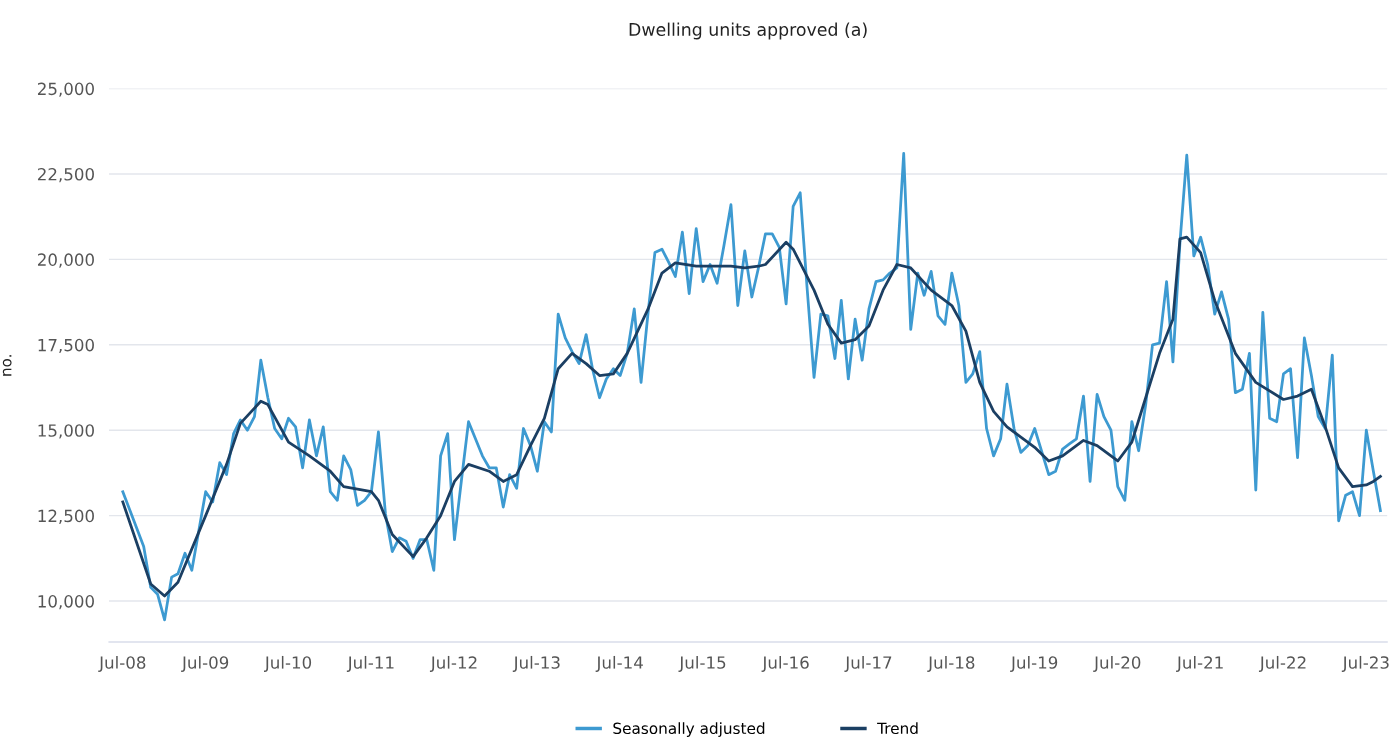  What do you see at coordinates (702, 663) in the screenshot?
I see `x-tick-label: Jul-15` at bounding box center [702, 663].